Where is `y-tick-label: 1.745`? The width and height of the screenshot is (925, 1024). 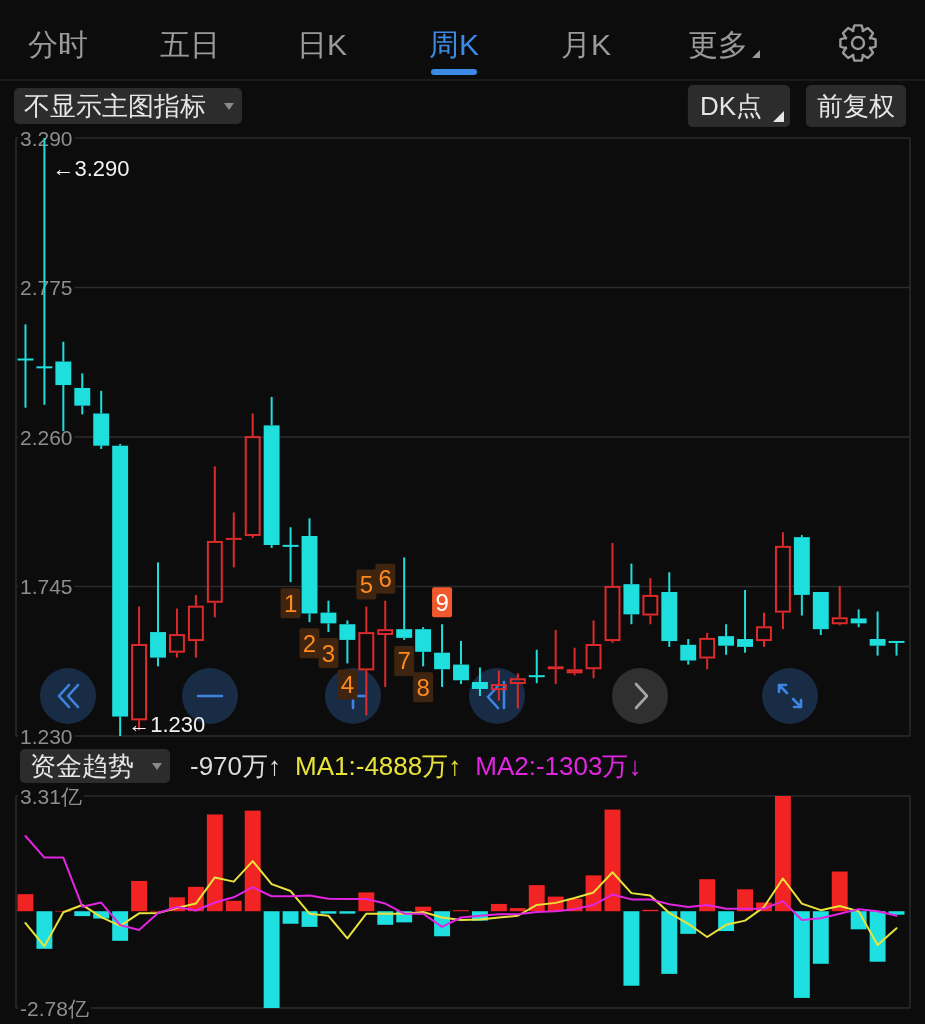
y-tick-label: 1.745 is located at coordinates (46, 586).